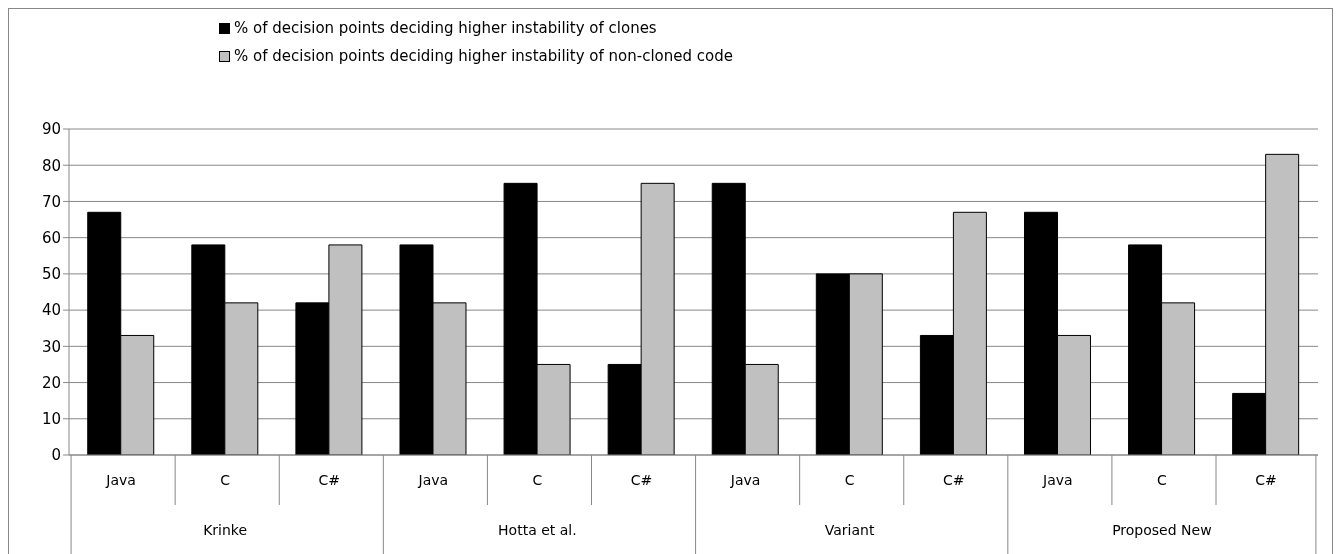  Describe the element at coordinates (537, 530) in the screenshot. I see `text: Hotta et al.` at that location.